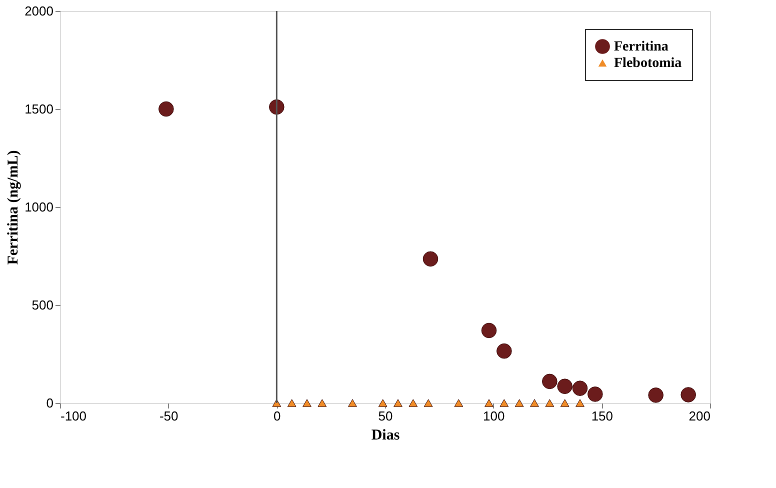 The image size is (776, 488). I want to click on y-tick-label: 1000, so click(39, 207).